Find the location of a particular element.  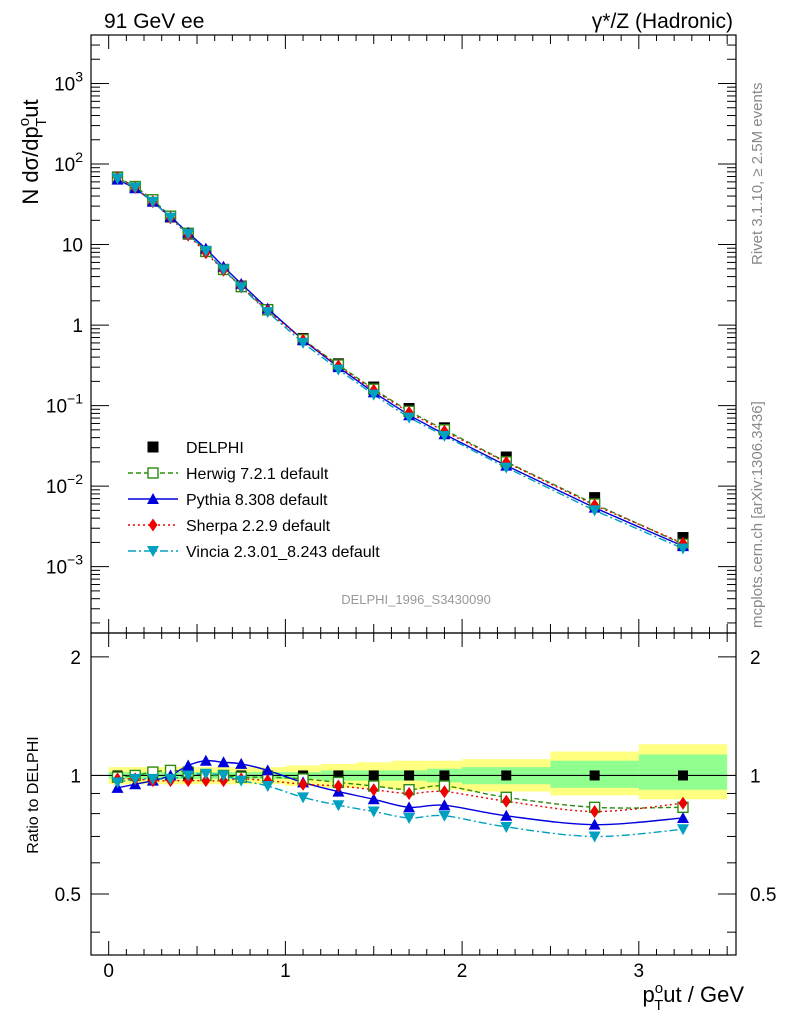

ratio-data-layer is located at coordinates (400, 798).